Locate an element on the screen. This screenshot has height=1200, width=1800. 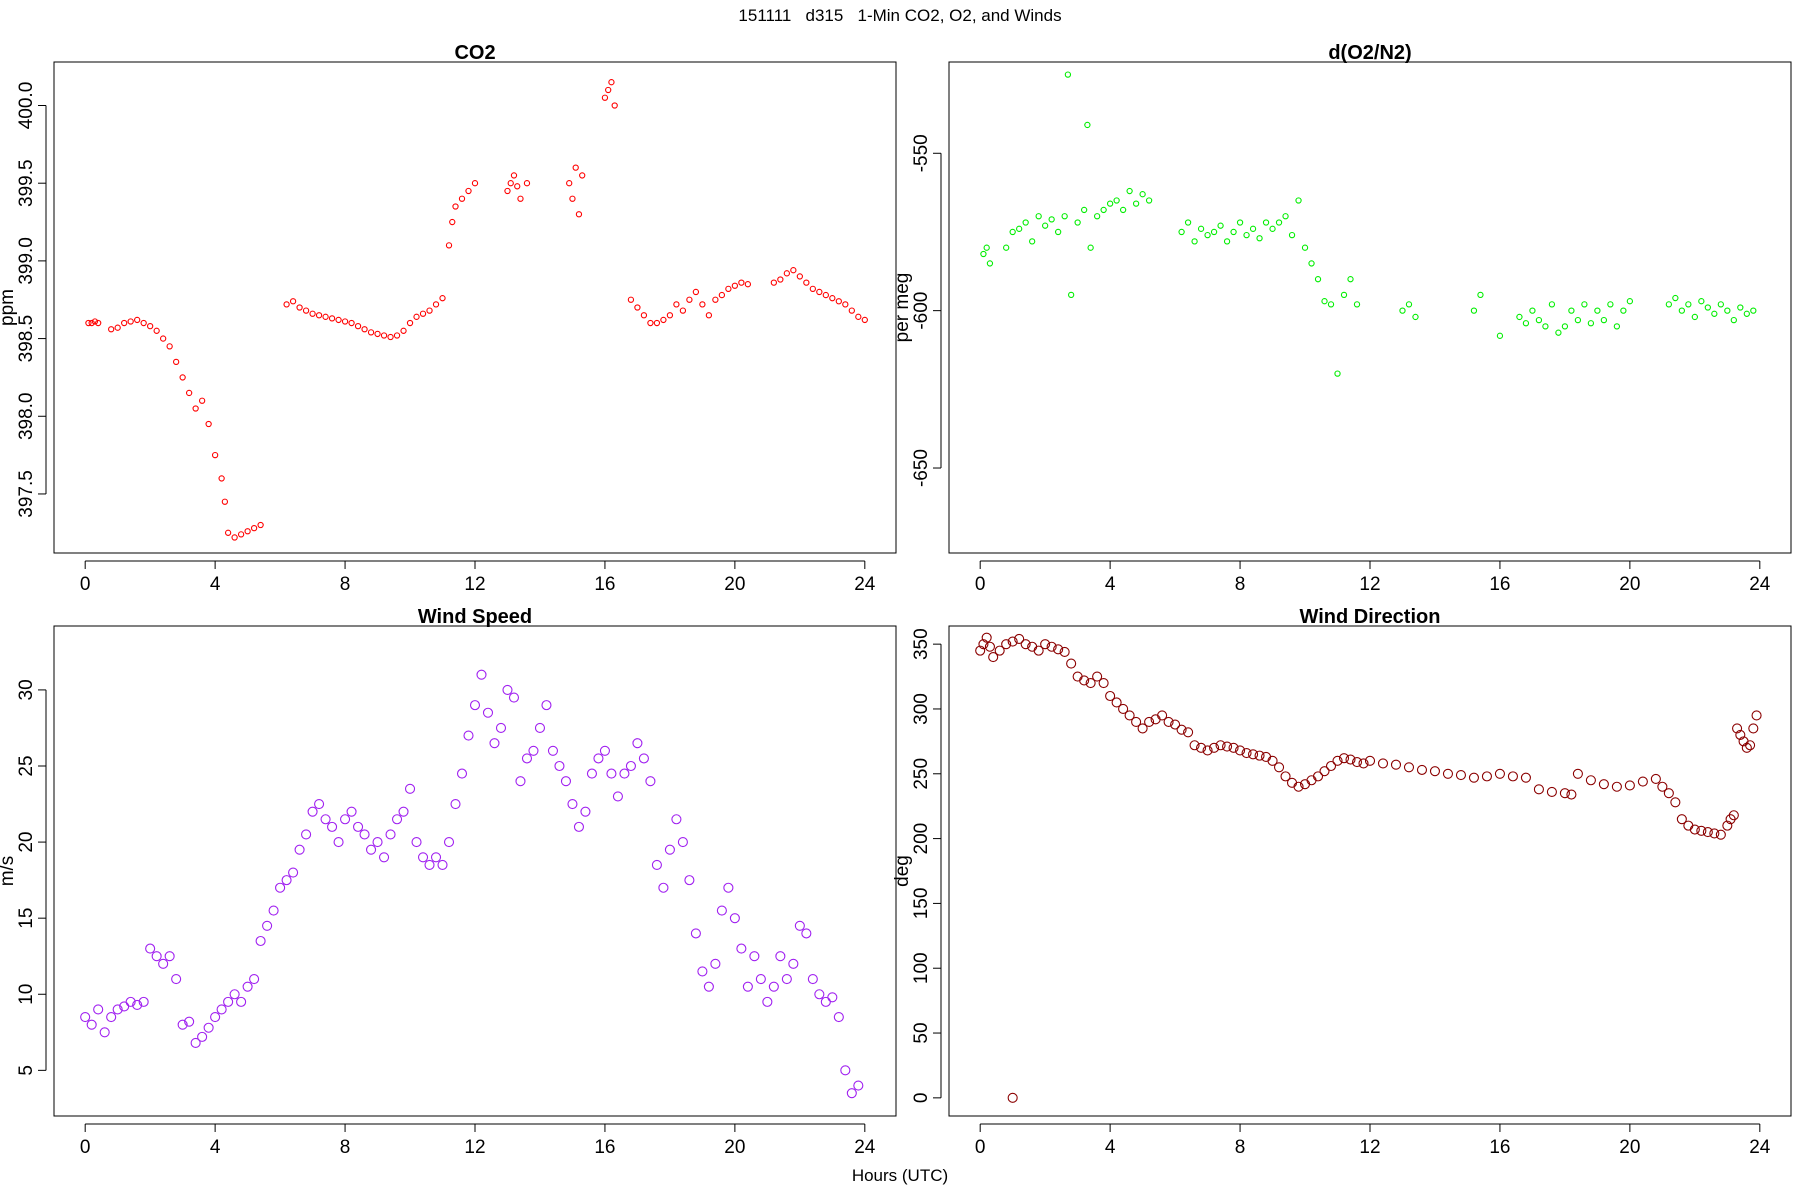
wind-direction-x-tick-label: 12 is located at coordinates (1369, 1147).